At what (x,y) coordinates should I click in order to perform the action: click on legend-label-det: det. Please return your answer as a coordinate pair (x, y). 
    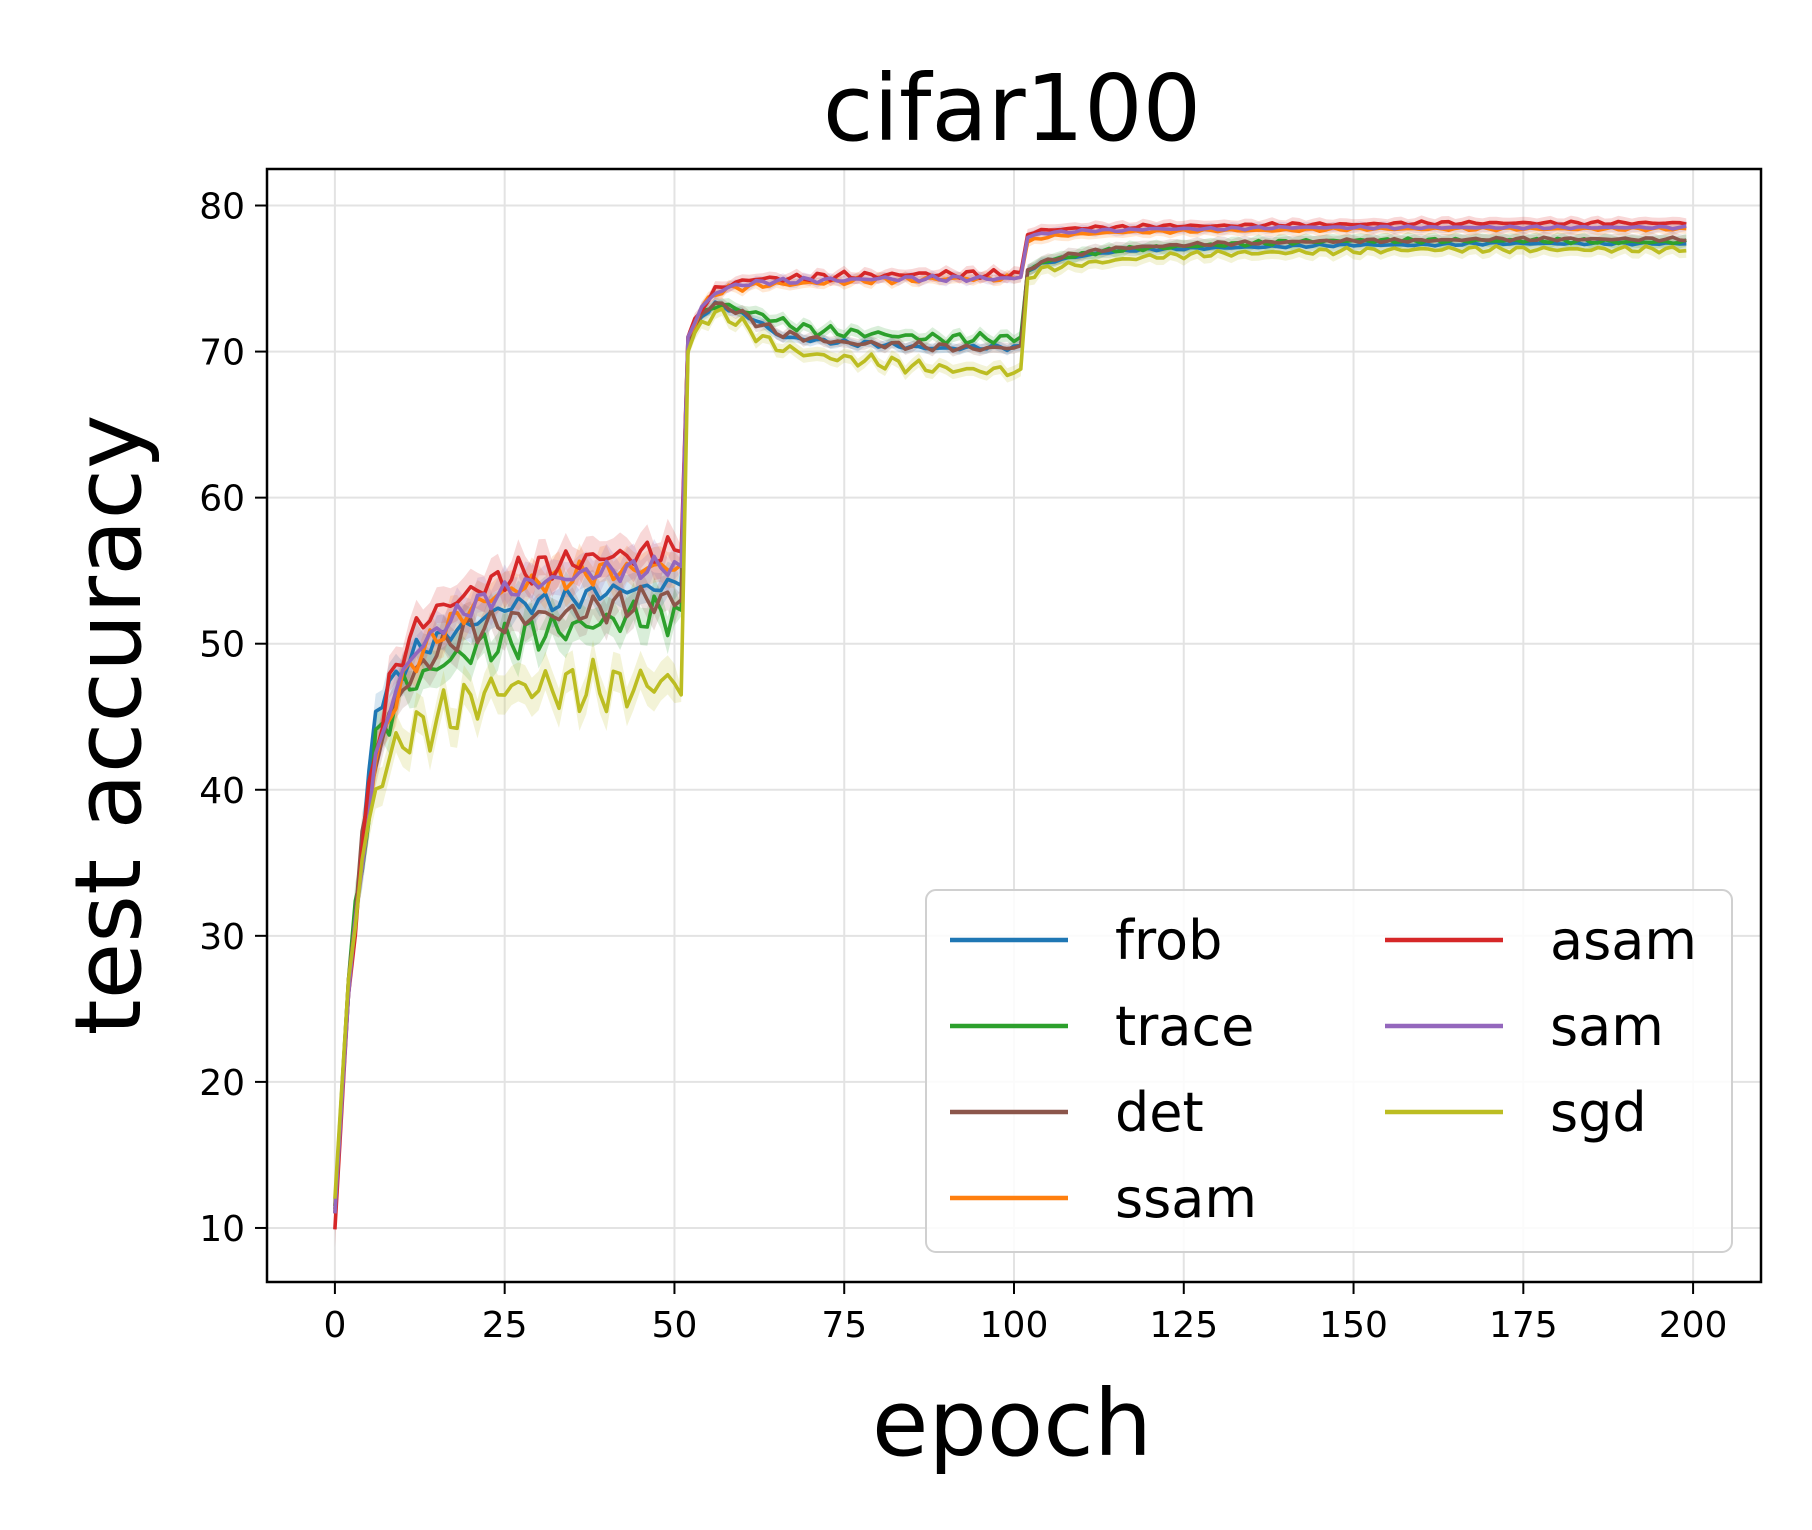
    Looking at the image, I should click on (1159, 1112).